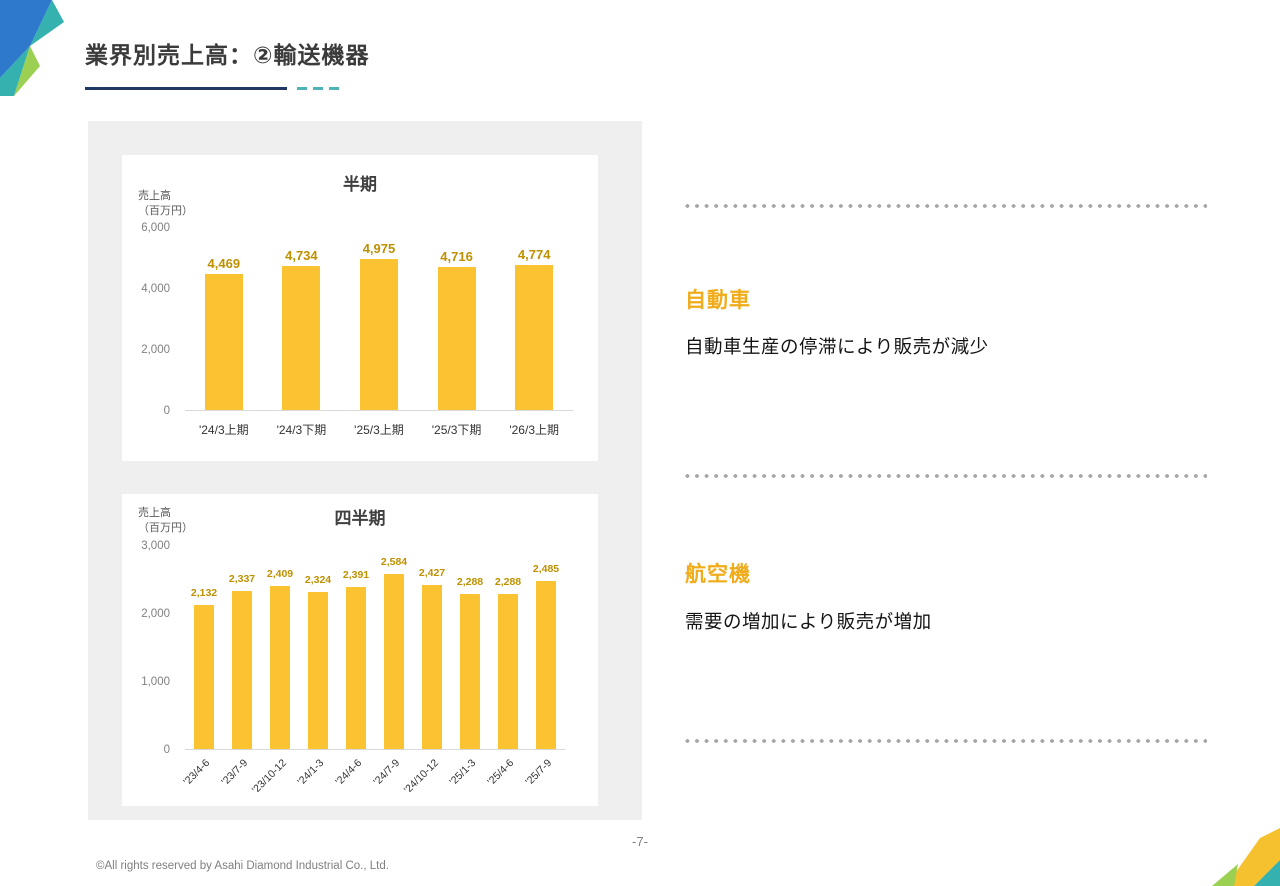 This screenshot has width=1280, height=886. I want to click on logo-mark-top-left, so click(32, 48).